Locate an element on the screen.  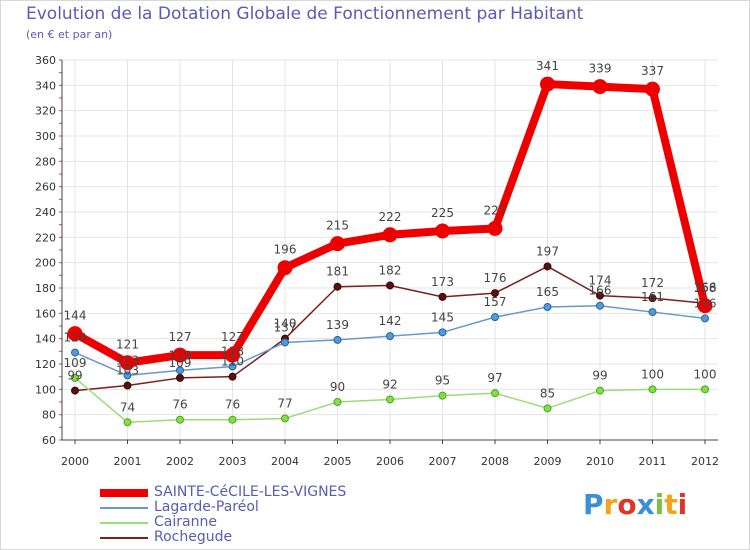
data-label: 77 is located at coordinates (284, 403).